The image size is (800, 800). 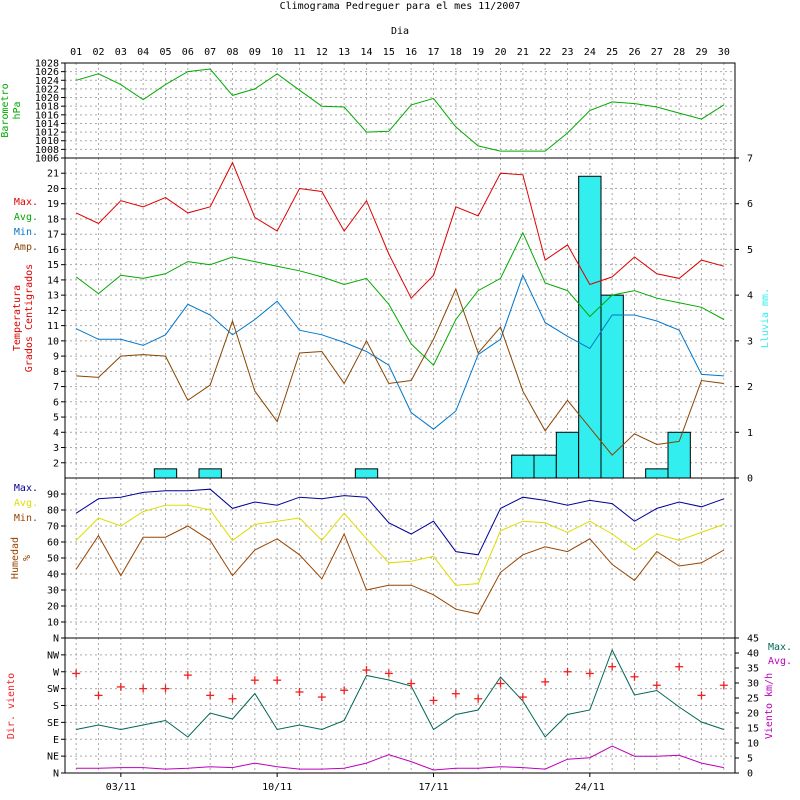 I want to click on day-tick-label: 06, so click(x=188, y=52).